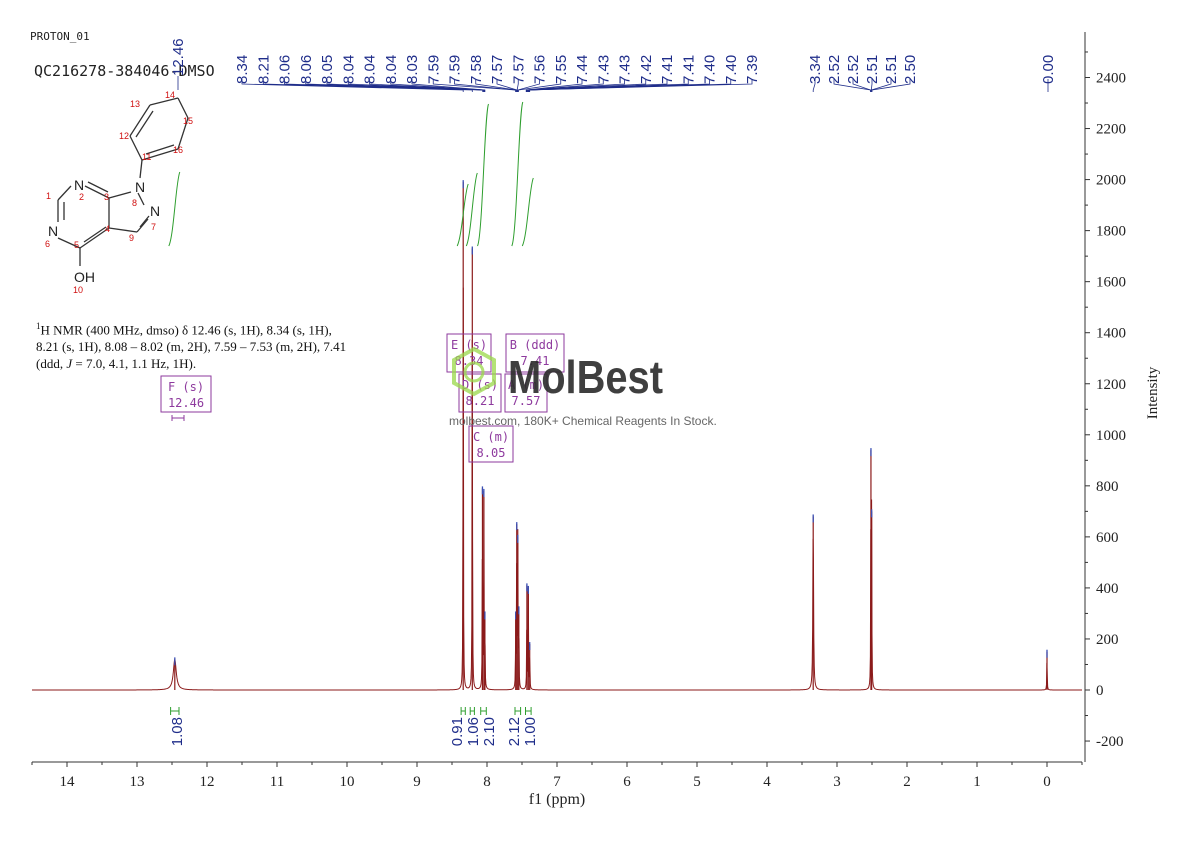 The width and height of the screenshot is (1190, 841). Describe the element at coordinates (697, 782) in the screenshot. I see `x-tick-label: 5` at that location.